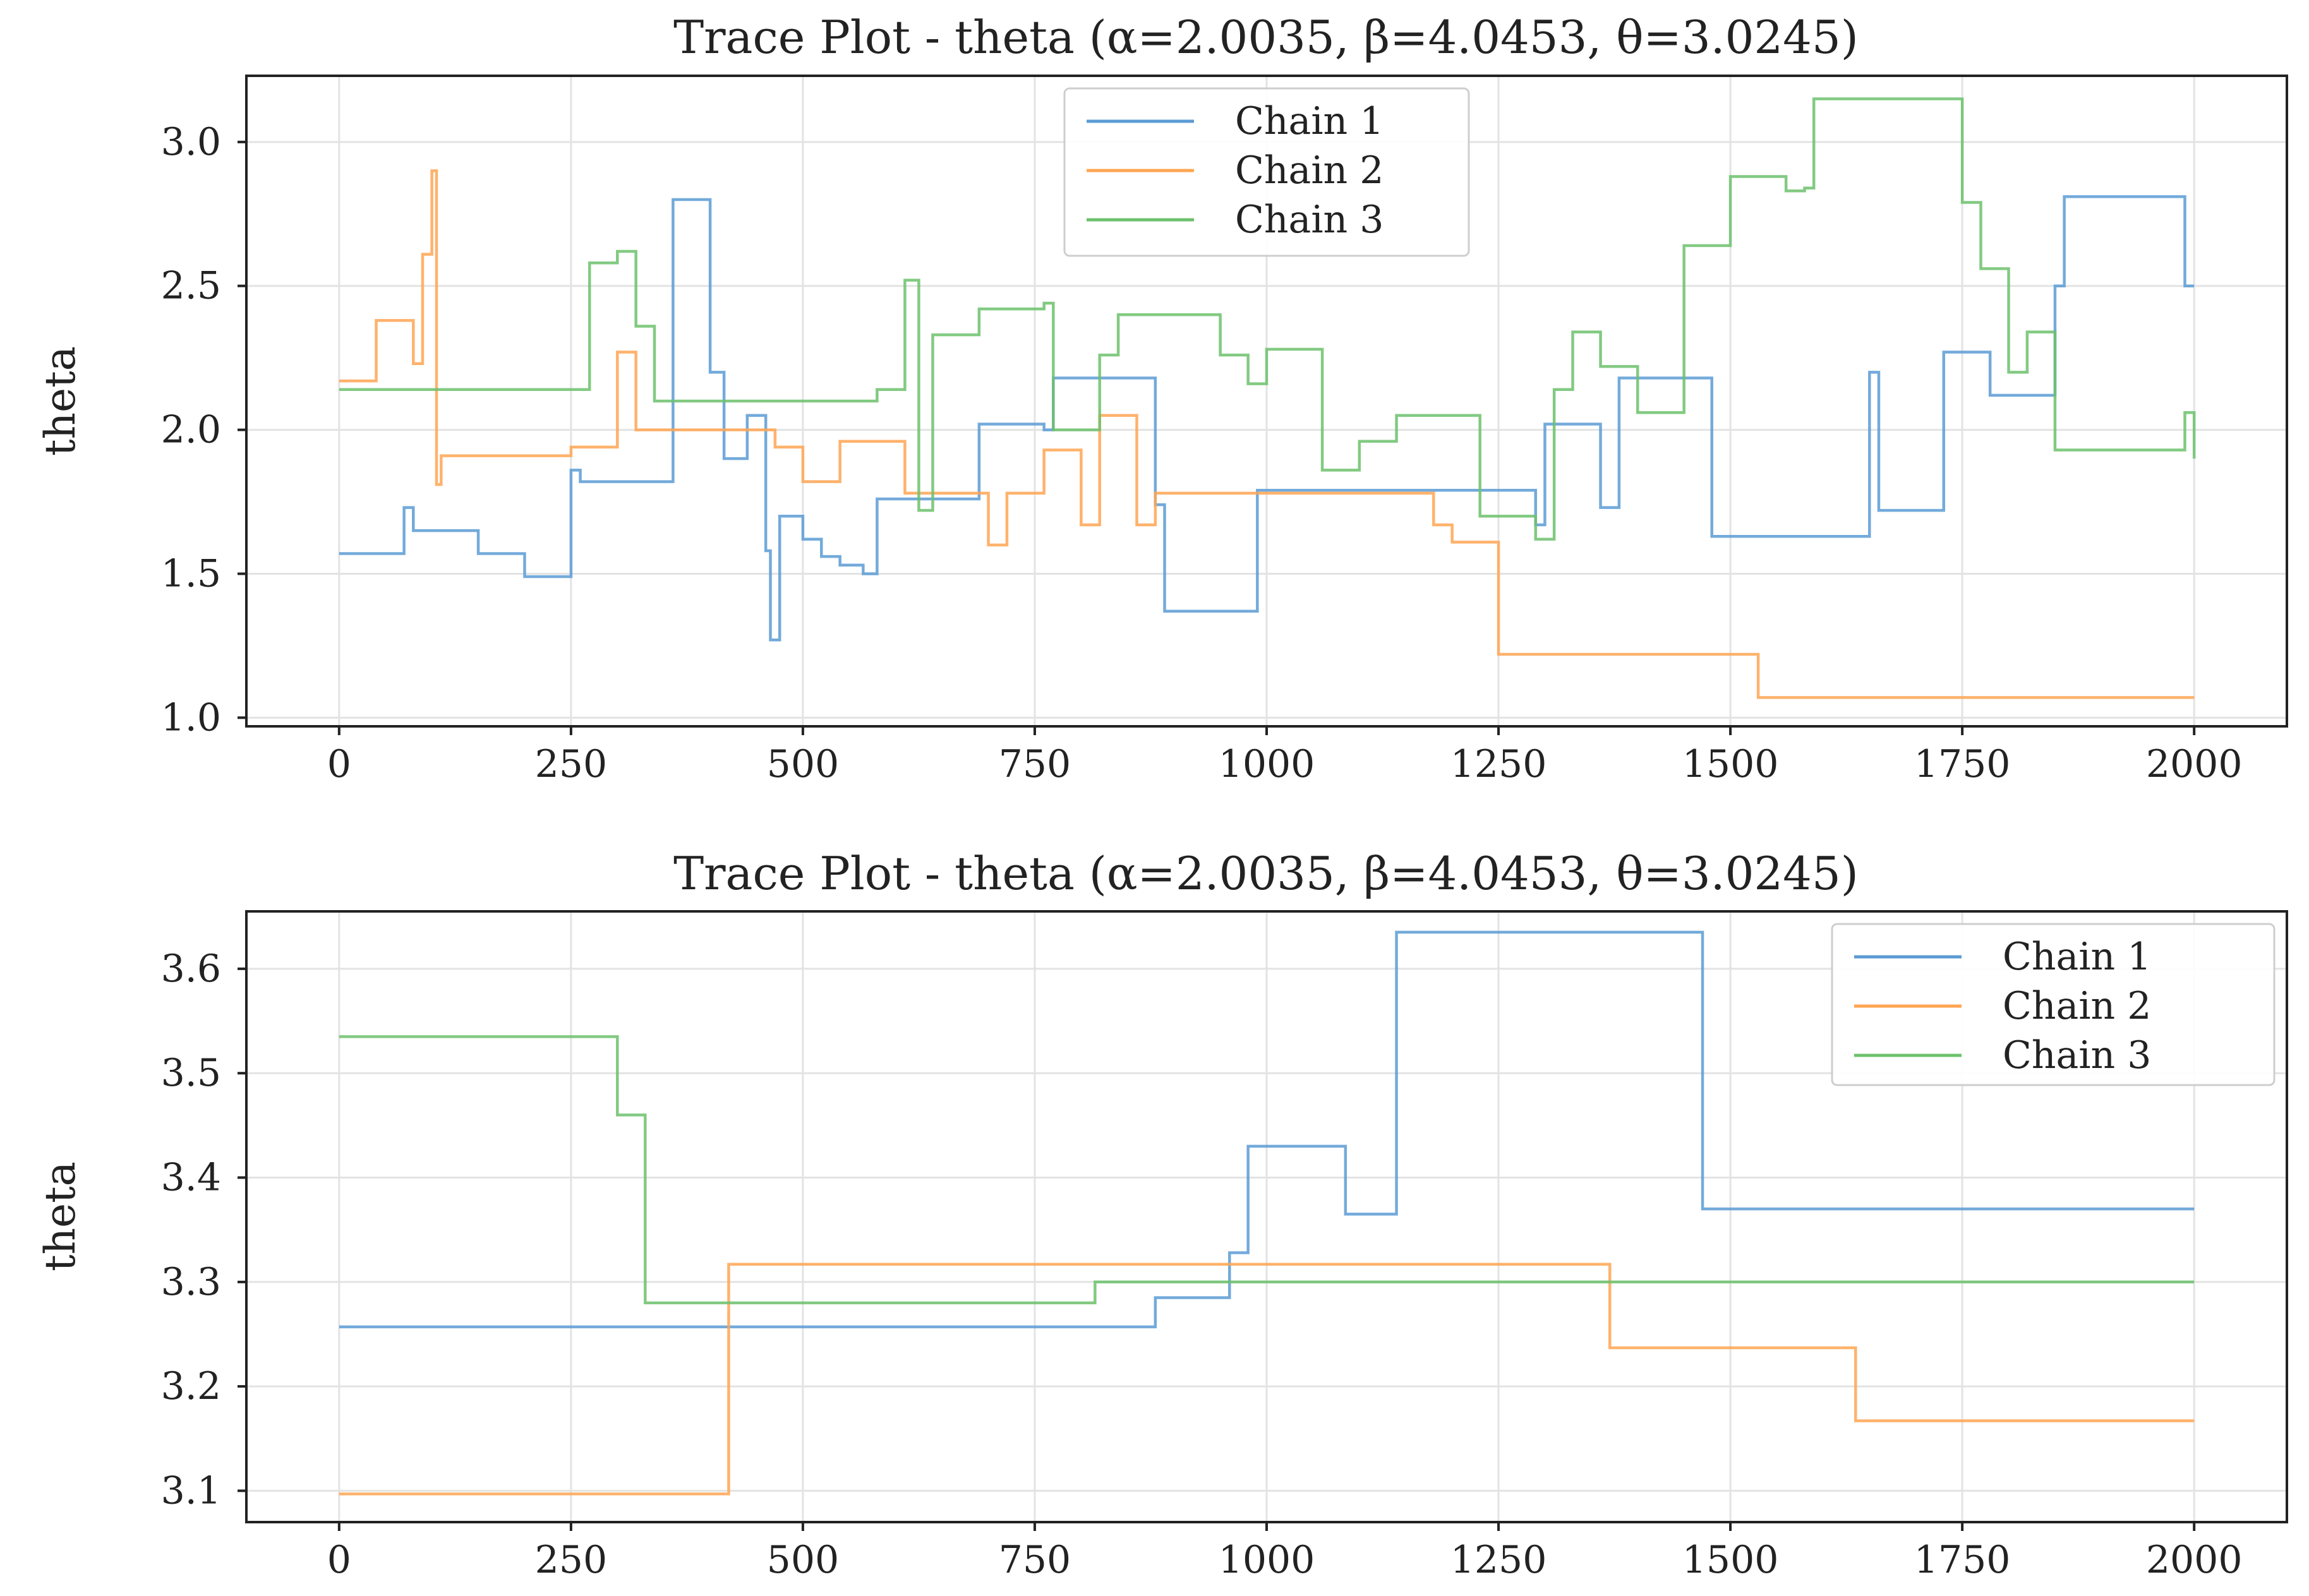  Describe the element at coordinates (1499, 1560) in the screenshot. I see `bottom-x-tick-label: 1250` at that location.